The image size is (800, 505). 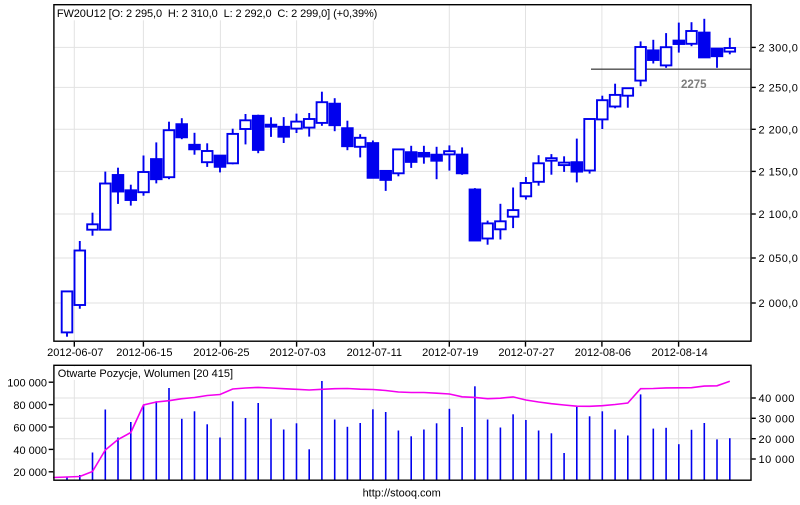 I want to click on svg-text: 2 300,0, so click(x=779, y=49).